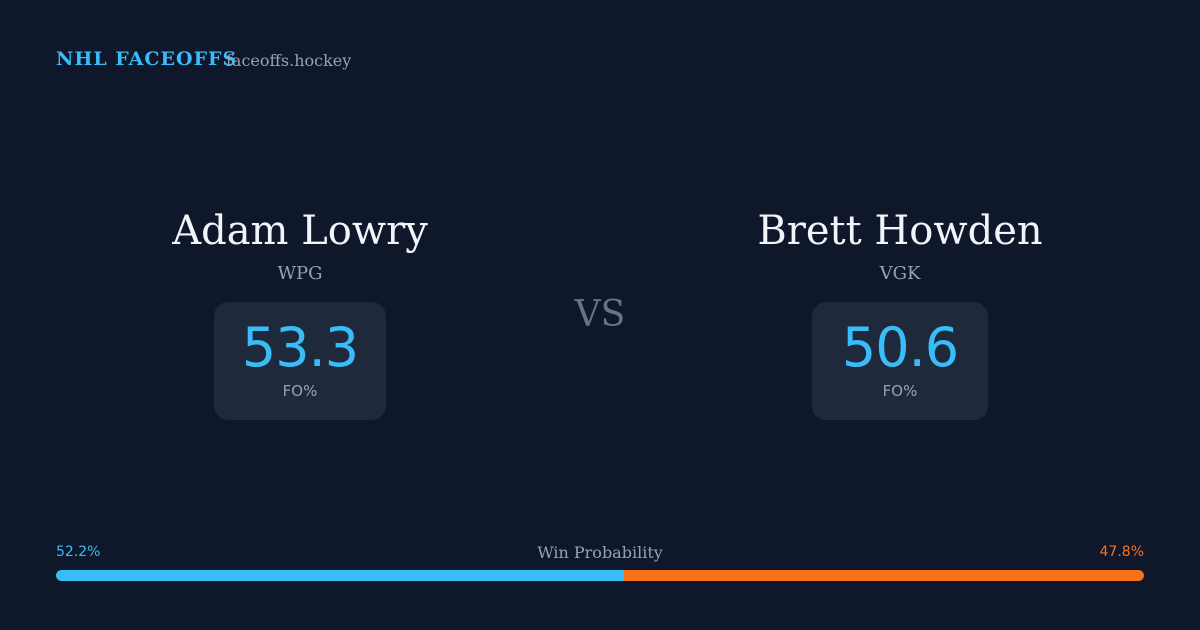 This screenshot has width=1200, height=630. What do you see at coordinates (600, 314) in the screenshot?
I see `versus: VS` at bounding box center [600, 314].